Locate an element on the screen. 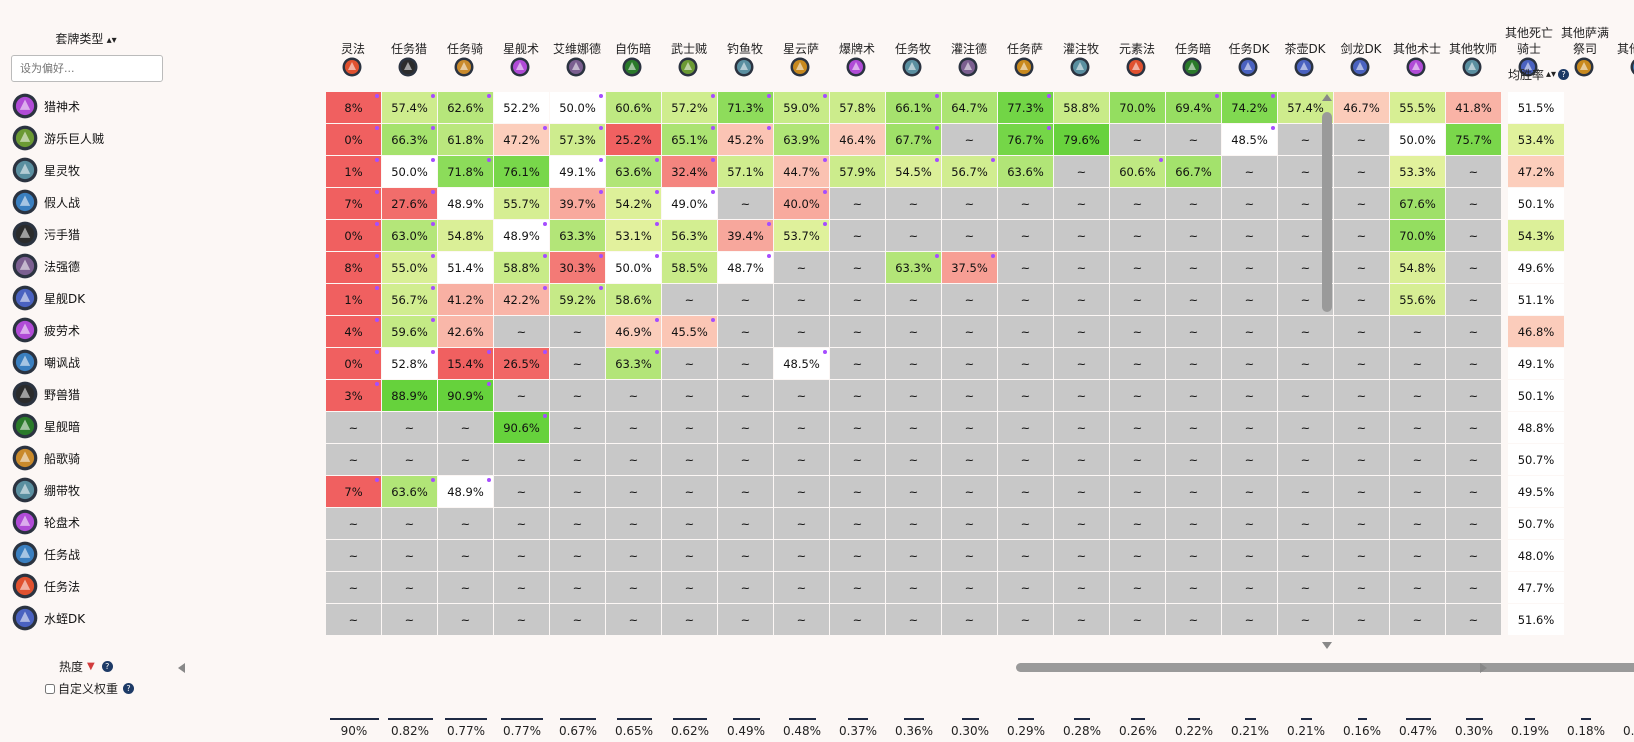 This screenshot has height=742, width=1634. deck-row-label: 猎神术 is located at coordinates (46, 106).